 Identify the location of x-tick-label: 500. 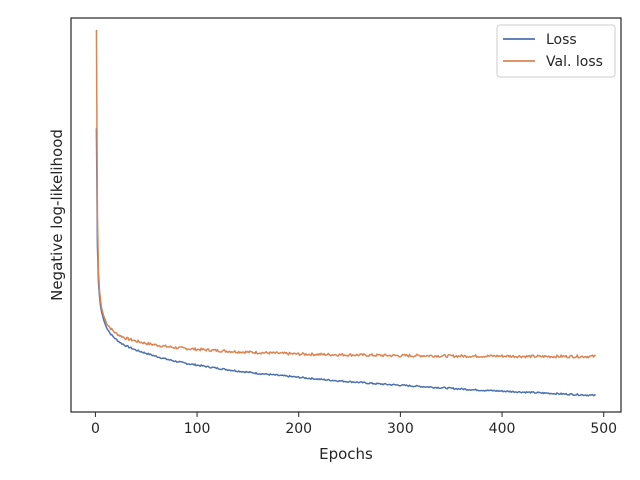
(603, 429).